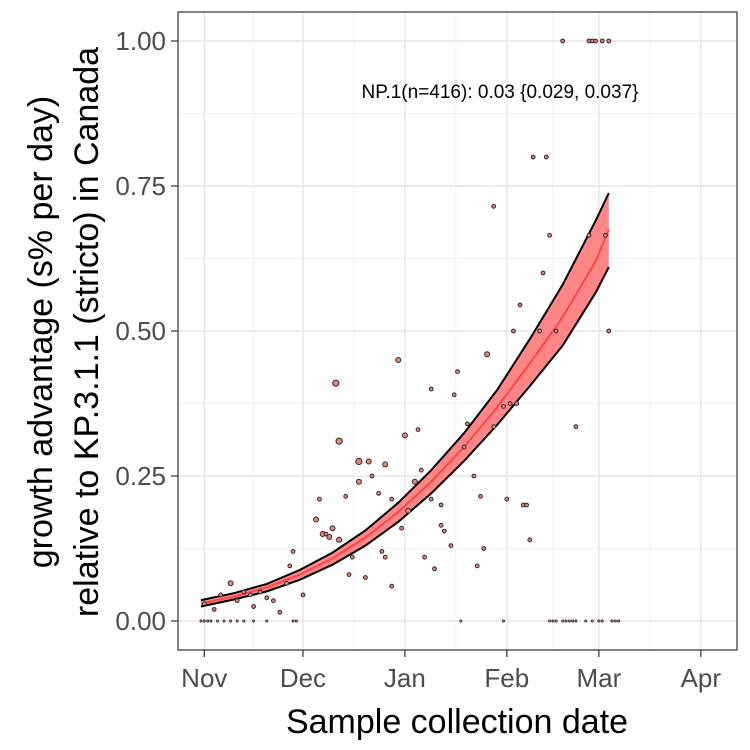  Describe the element at coordinates (405, 678) in the screenshot. I see `x-tick-label: Jan` at that location.